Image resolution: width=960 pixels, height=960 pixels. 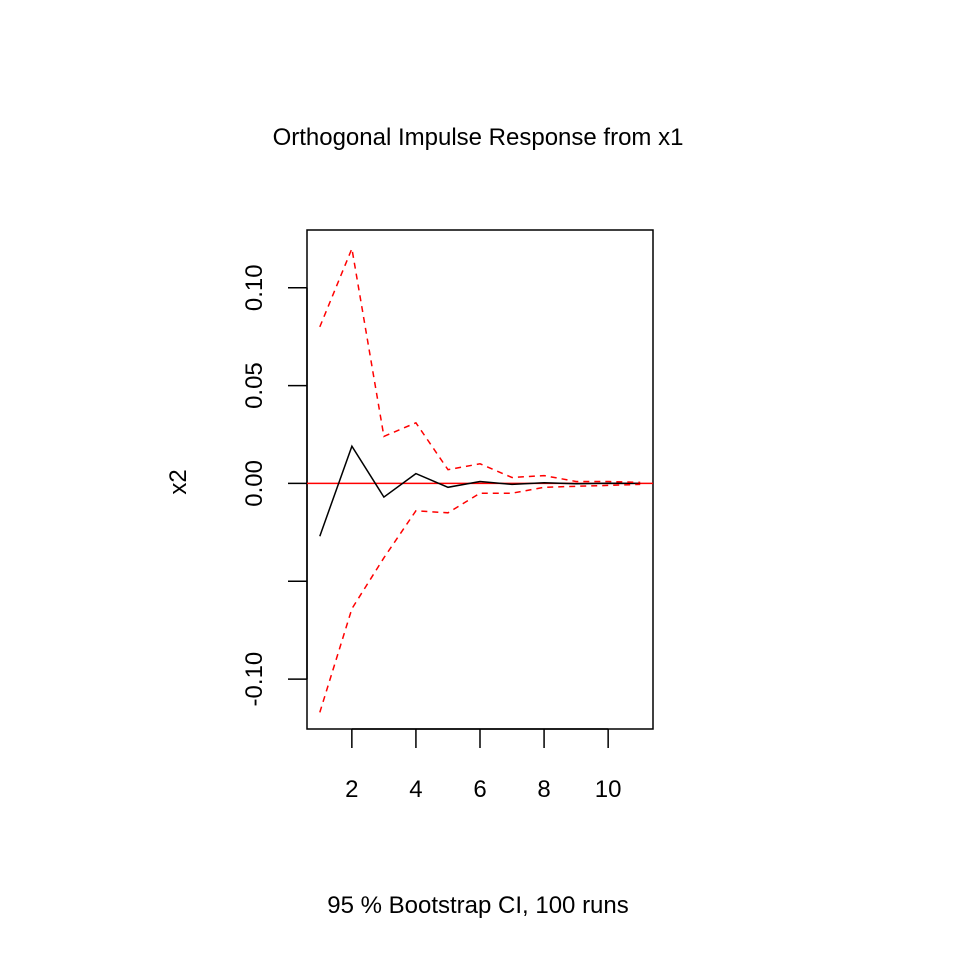 What do you see at coordinates (480, 490) in the screenshot?
I see `response-series-line` at bounding box center [480, 490].